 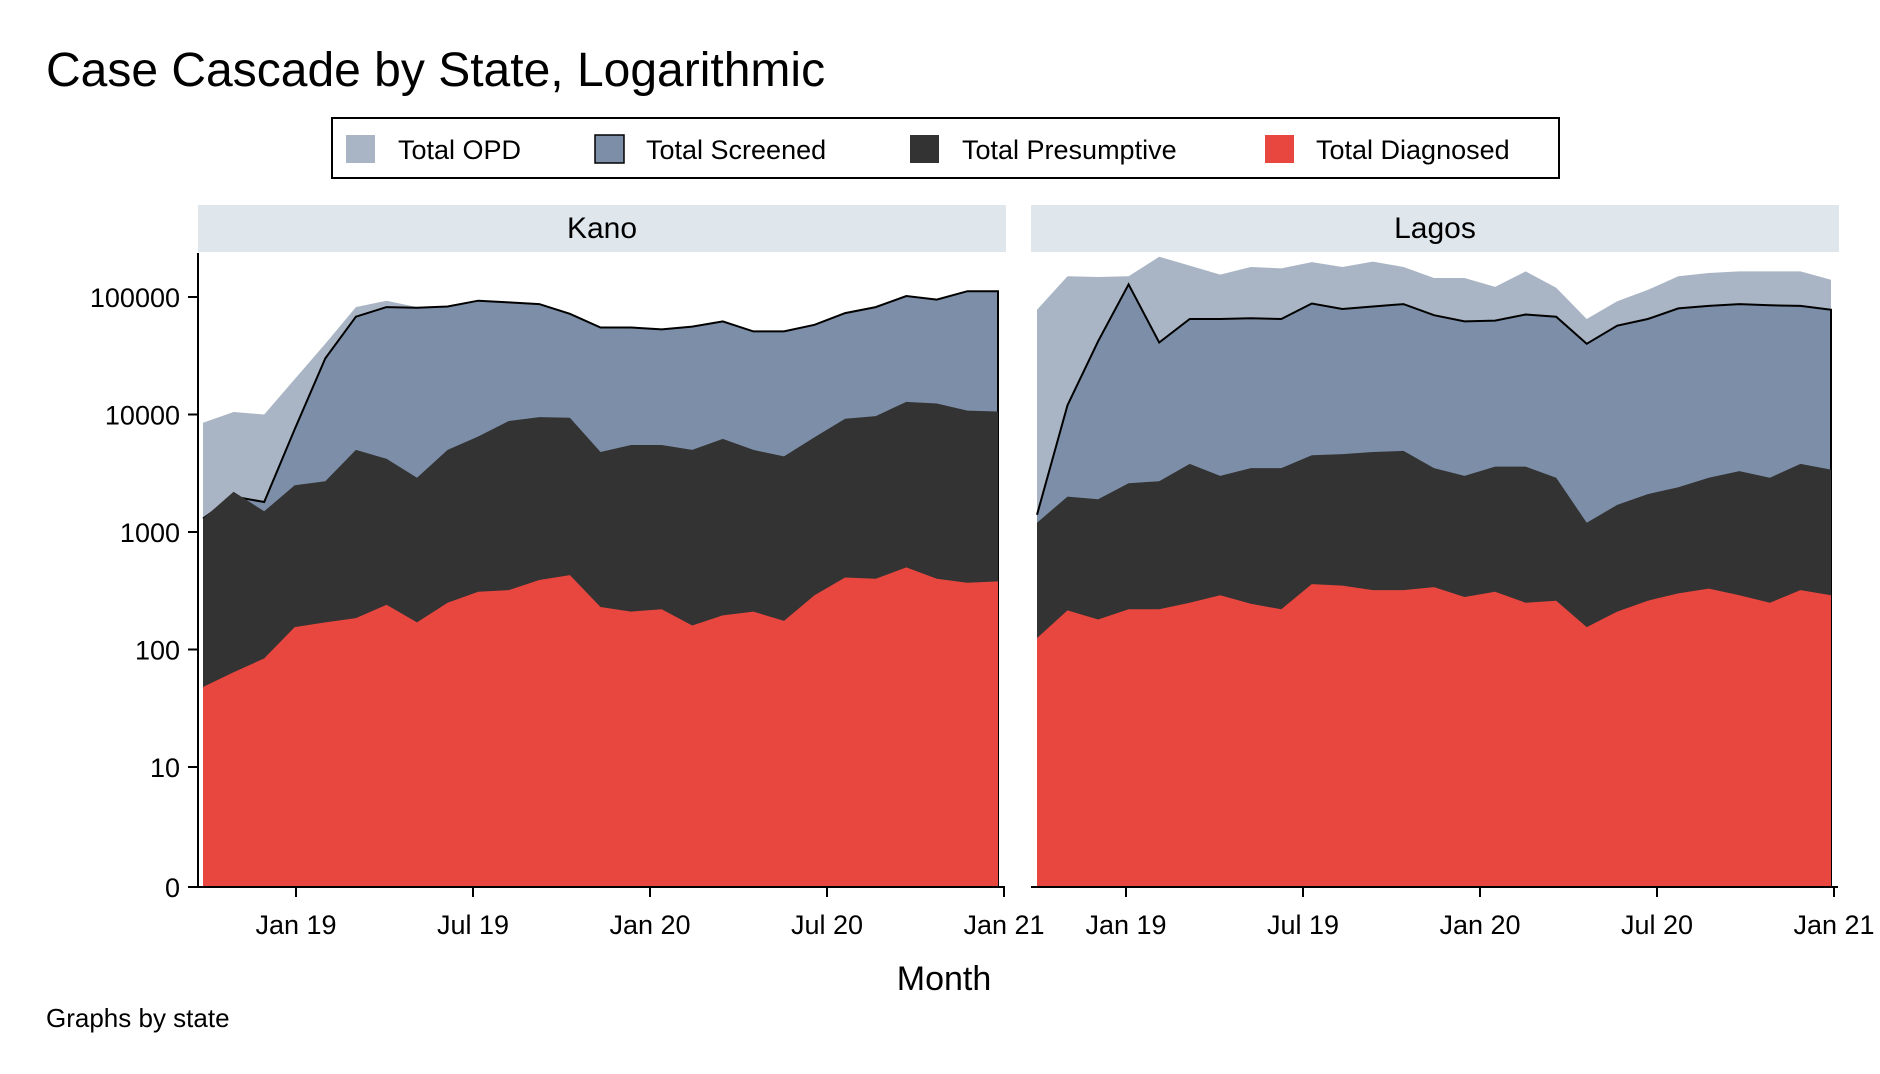 What do you see at coordinates (157, 651) in the screenshot?
I see `y-tick-label: 100` at bounding box center [157, 651].